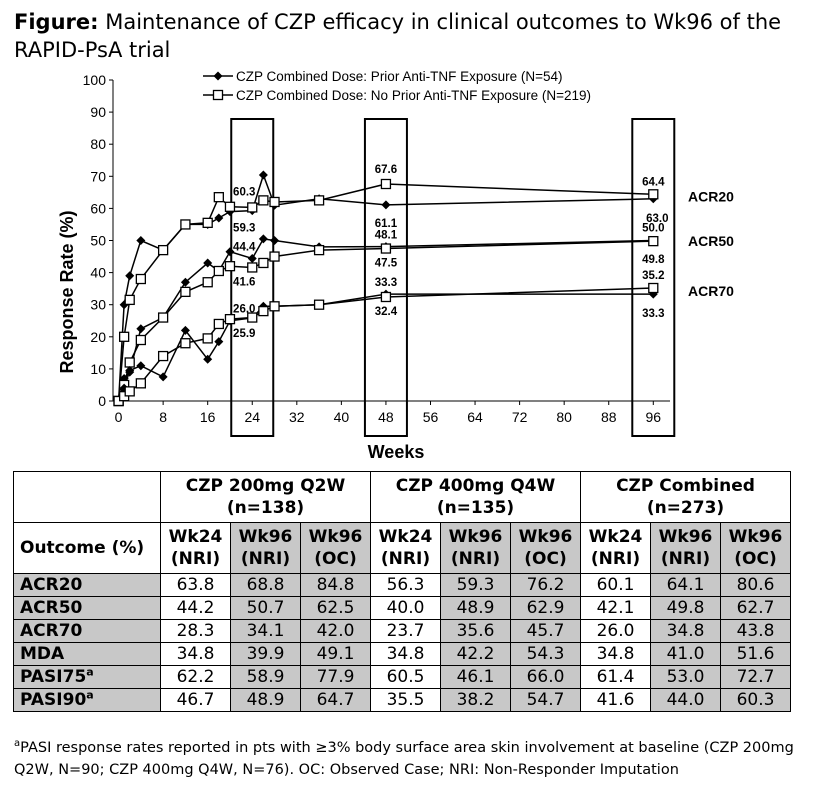 This screenshot has width=815, height=786. I want to click on table-cell: 49.1, so click(335, 654).